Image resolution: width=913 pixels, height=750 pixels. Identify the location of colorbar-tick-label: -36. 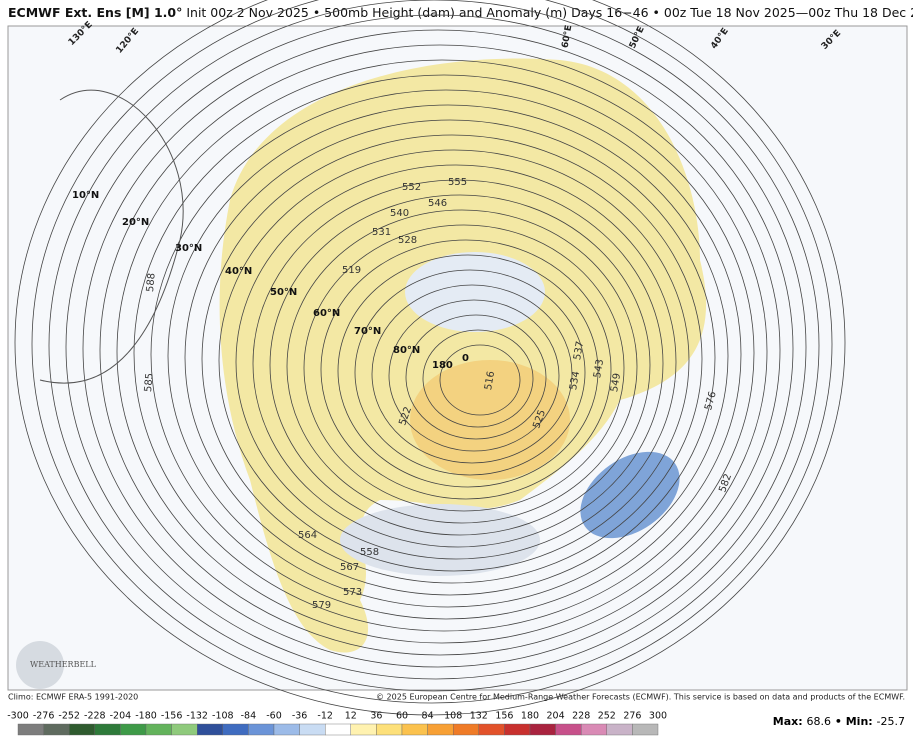
(300, 716).